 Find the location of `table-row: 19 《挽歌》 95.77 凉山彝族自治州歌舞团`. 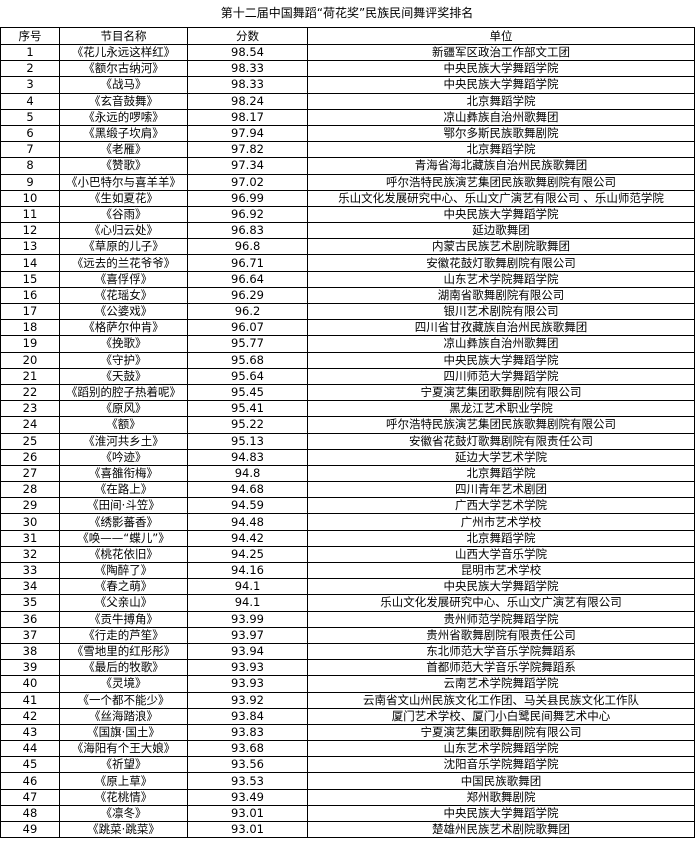

table-row: 19 《挽歌》 95.77 凉山彝族自治州歌舞团 is located at coordinates (347, 344).